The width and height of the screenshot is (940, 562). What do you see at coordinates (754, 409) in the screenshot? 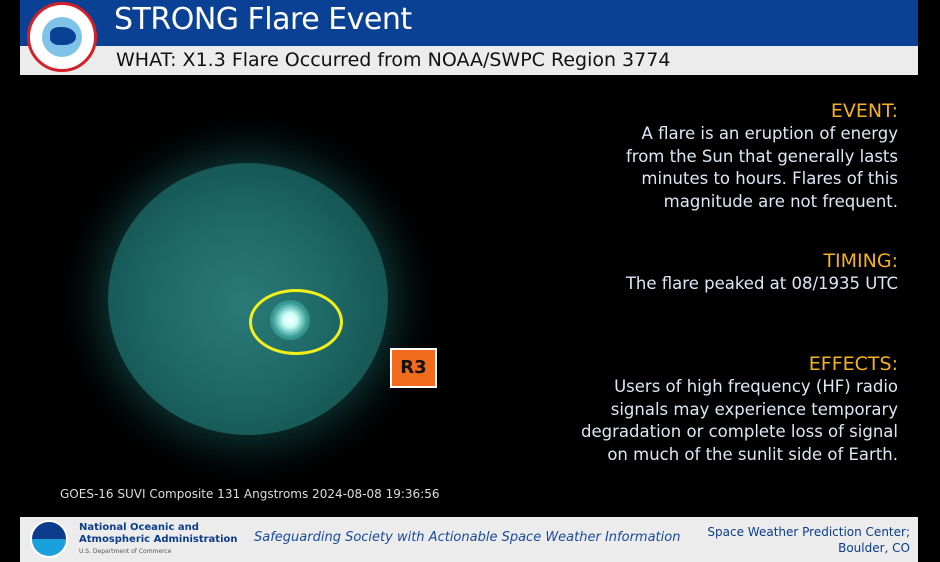
I see `effects-line: signals may experience temporary` at bounding box center [754, 409].